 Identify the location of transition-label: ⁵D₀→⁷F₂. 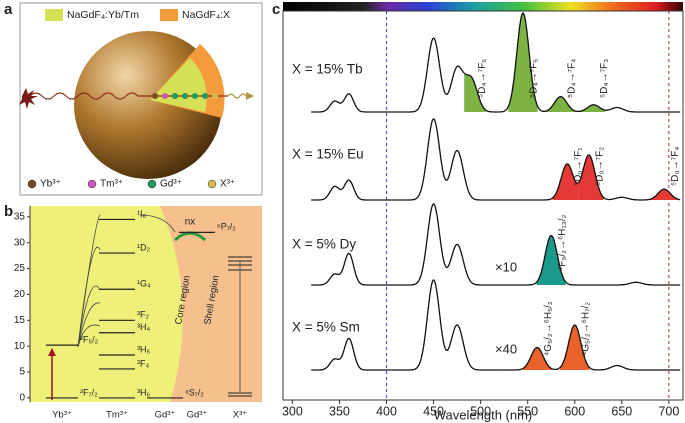
(600, 166).